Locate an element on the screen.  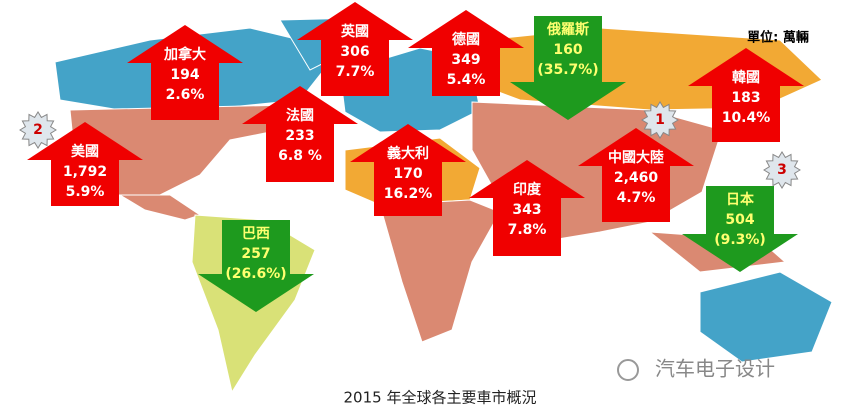
rank-number: 2 is located at coordinates (38, 130).